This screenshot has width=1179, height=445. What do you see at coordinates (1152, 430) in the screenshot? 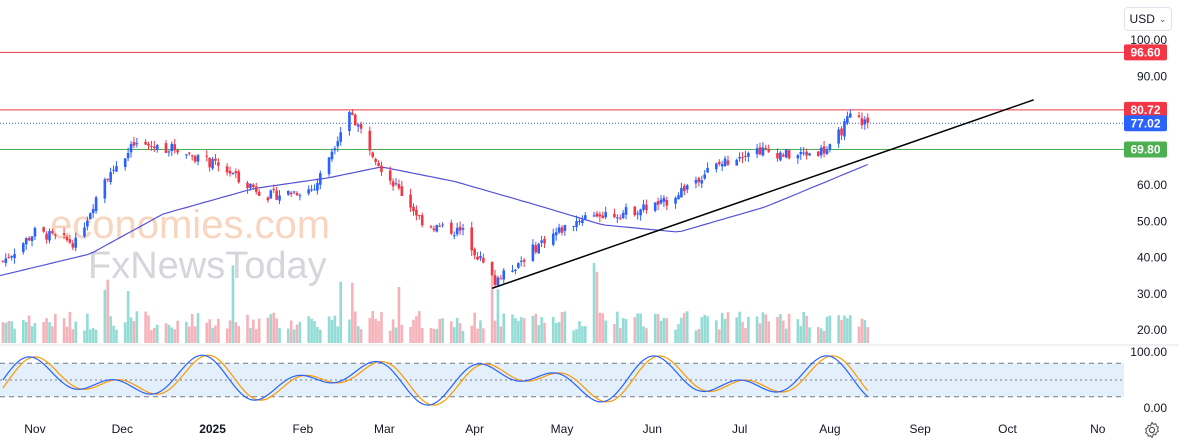
I see `gear-icon` at bounding box center [1152, 430].